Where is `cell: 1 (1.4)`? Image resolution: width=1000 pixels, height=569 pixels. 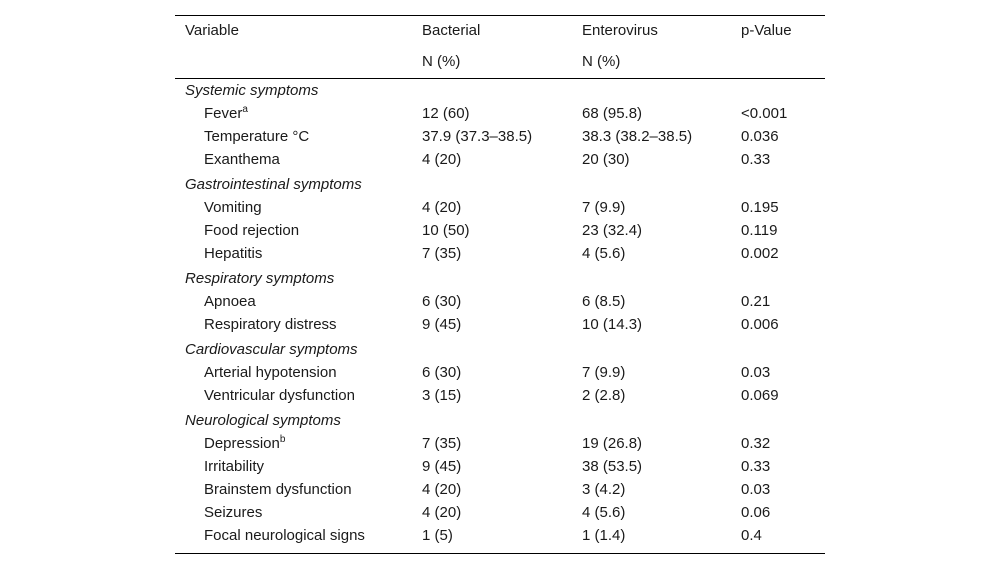 cell: 1 (1.4) is located at coordinates (604, 535).